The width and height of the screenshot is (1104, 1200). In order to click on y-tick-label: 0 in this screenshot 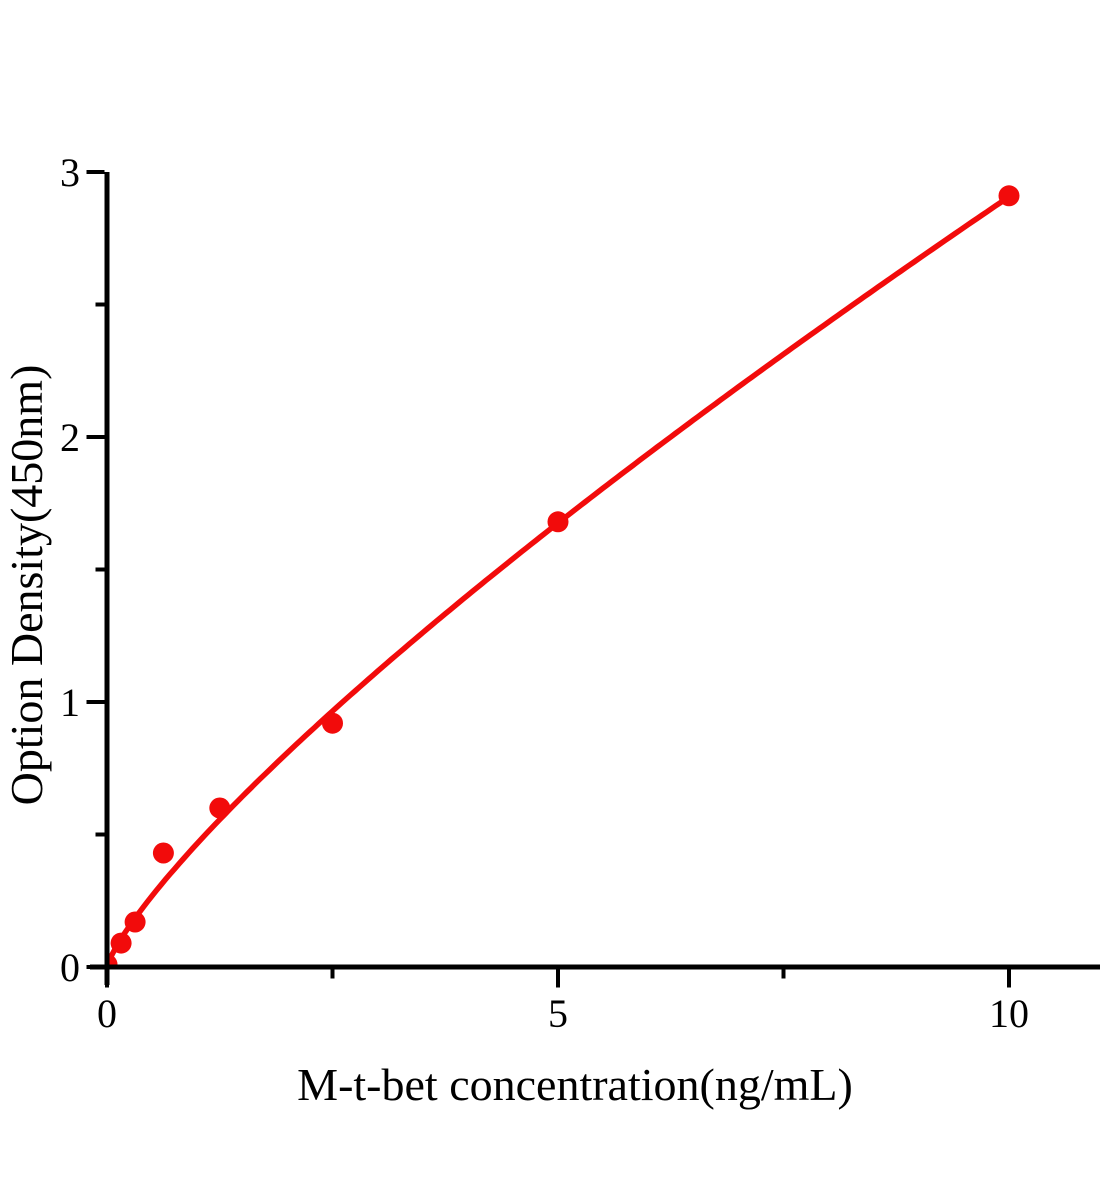, I will do `click(70, 967)`.